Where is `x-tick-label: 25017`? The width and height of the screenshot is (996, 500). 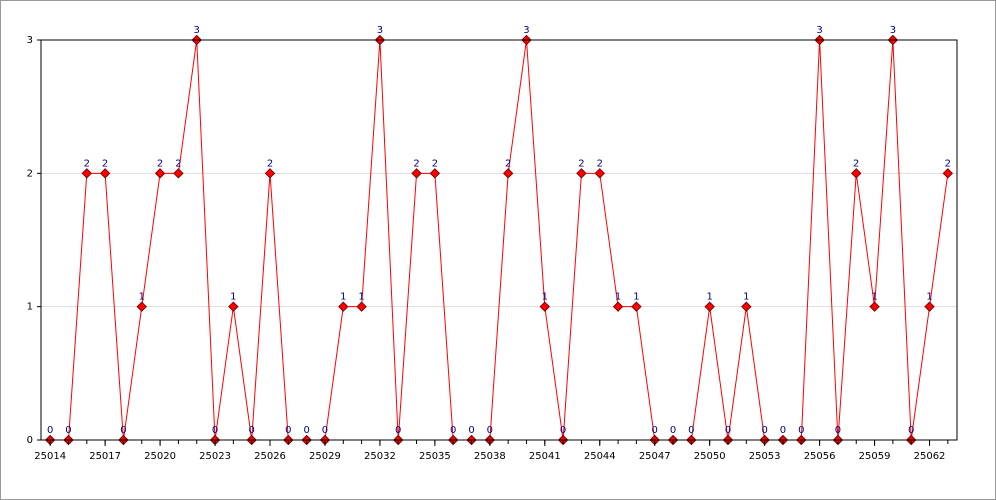
x-tick-label: 25017 is located at coordinates (105, 456).